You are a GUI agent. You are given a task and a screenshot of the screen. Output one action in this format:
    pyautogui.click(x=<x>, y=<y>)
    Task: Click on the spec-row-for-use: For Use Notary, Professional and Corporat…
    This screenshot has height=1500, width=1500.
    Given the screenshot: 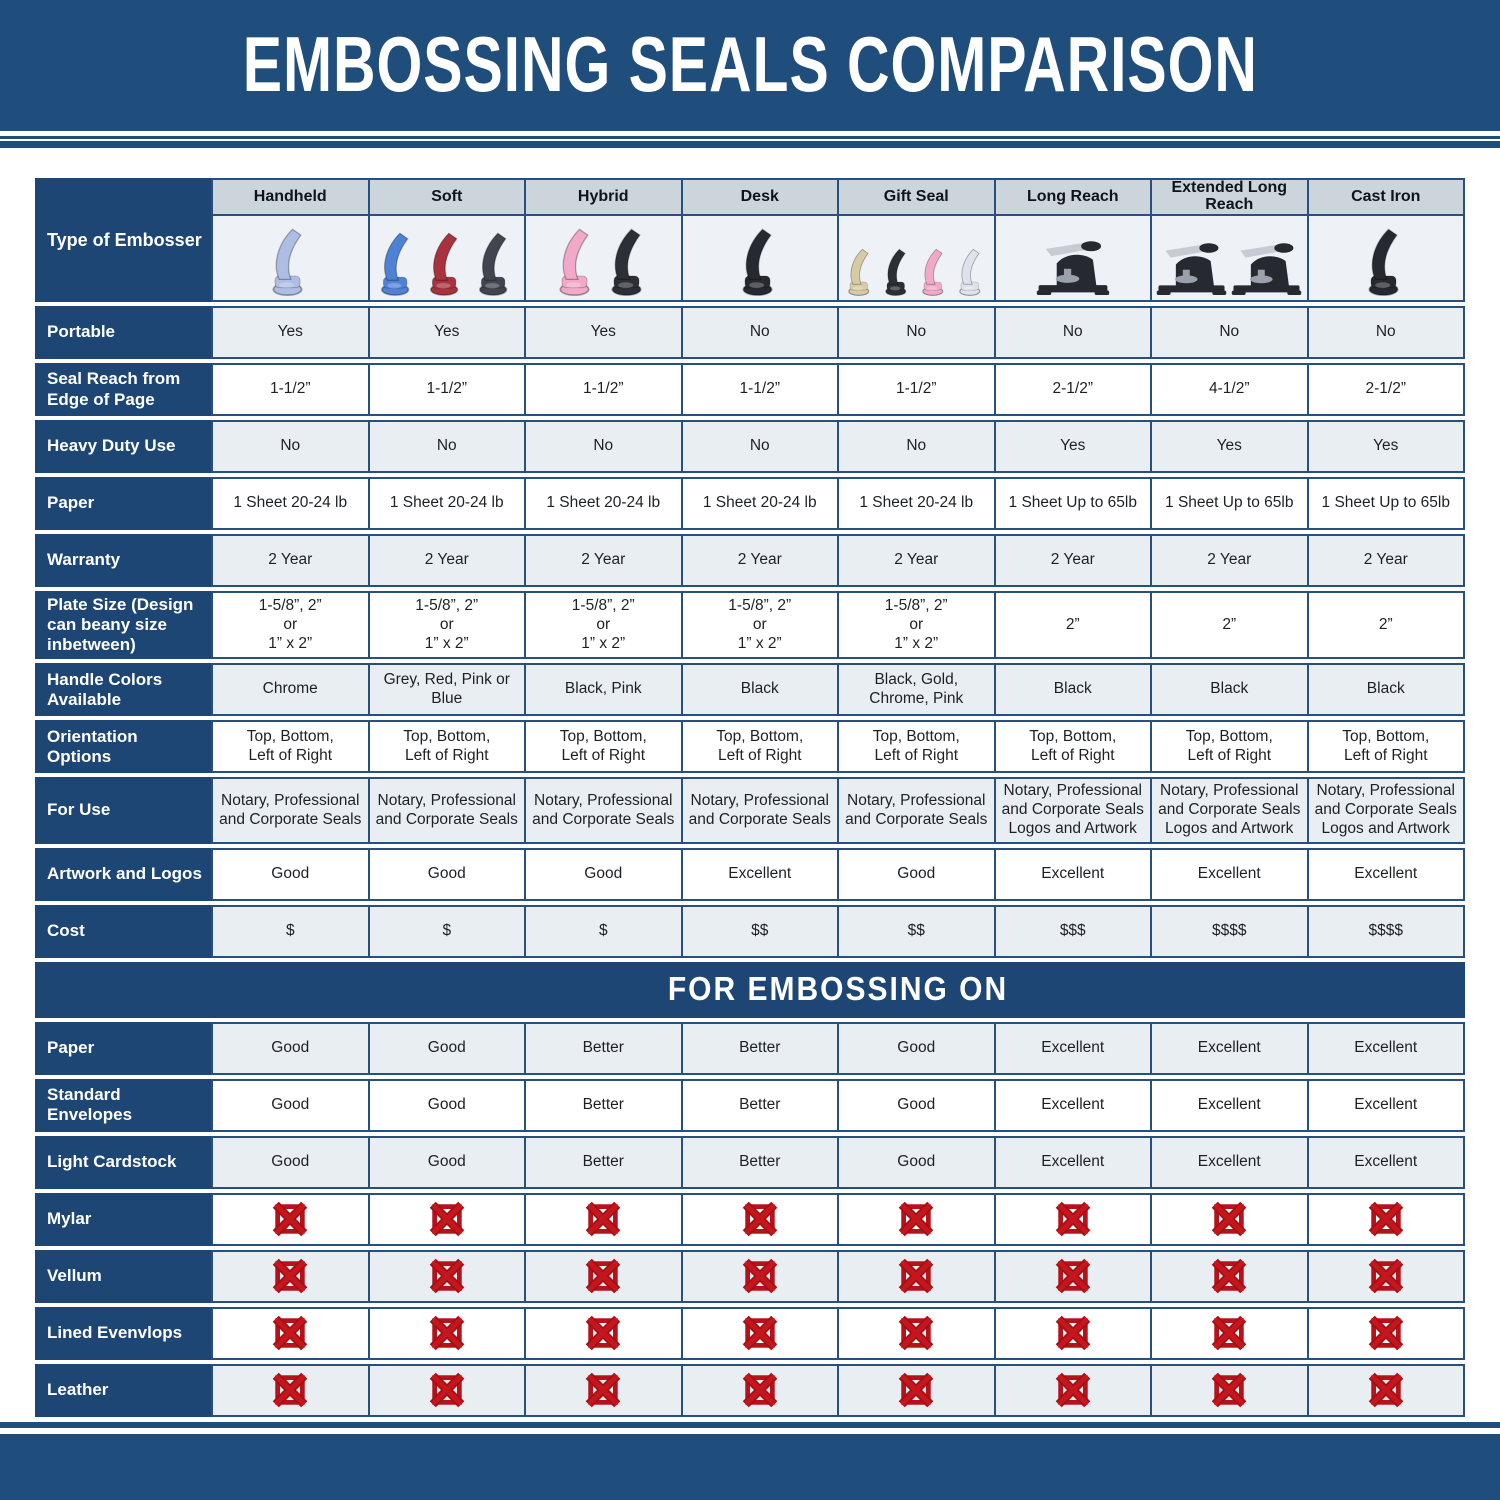 What is the action you would take?
    pyautogui.click(x=750, y=810)
    